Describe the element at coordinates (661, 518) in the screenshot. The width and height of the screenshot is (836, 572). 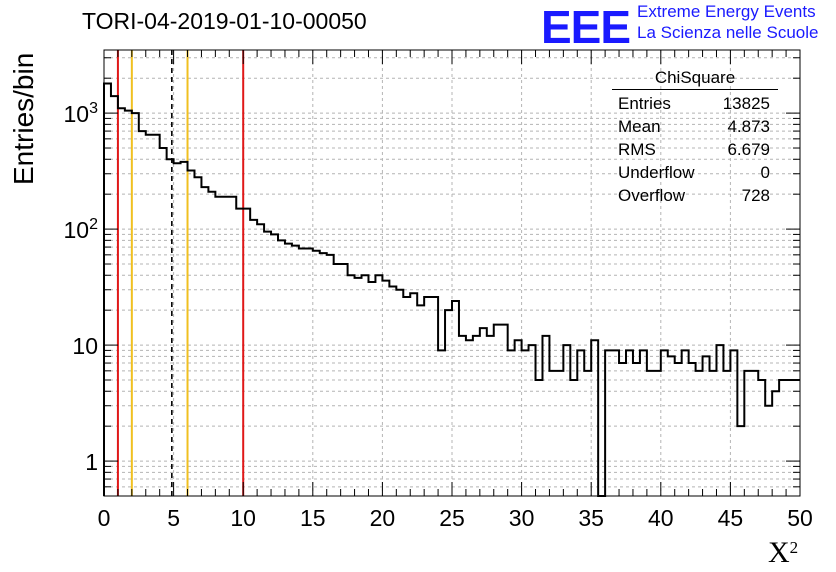
I see `x-tick-label: 40` at that location.